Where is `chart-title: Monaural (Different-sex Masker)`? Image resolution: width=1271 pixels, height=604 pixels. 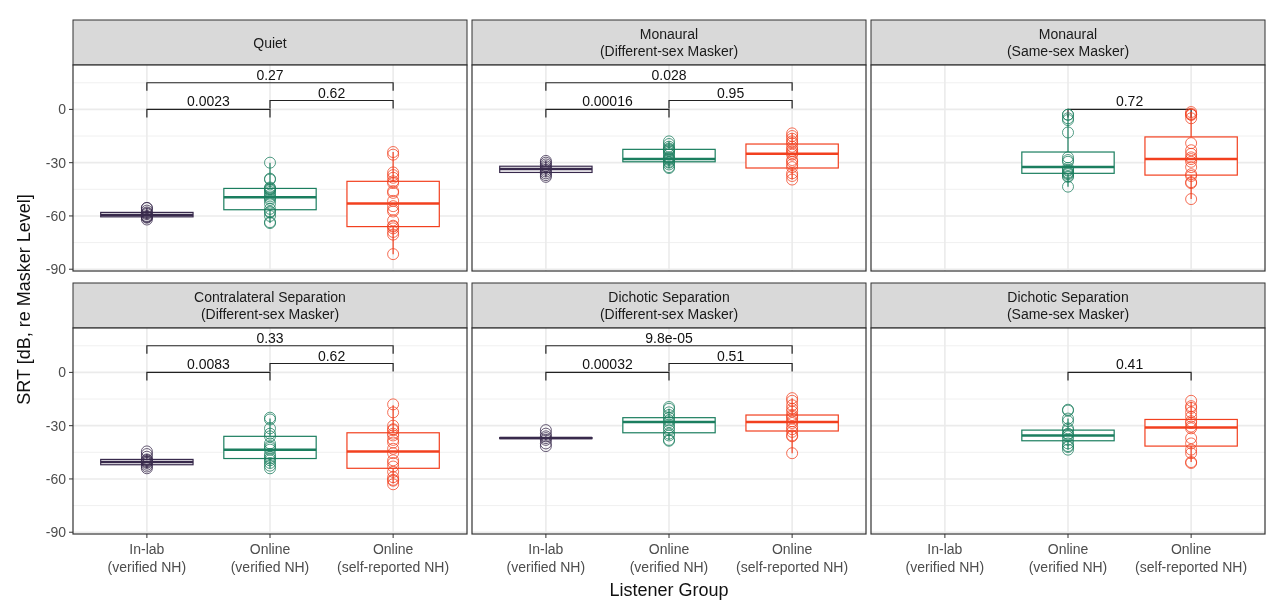 chart-title: Monaural (Different-sex Masker) is located at coordinates (669, 42).